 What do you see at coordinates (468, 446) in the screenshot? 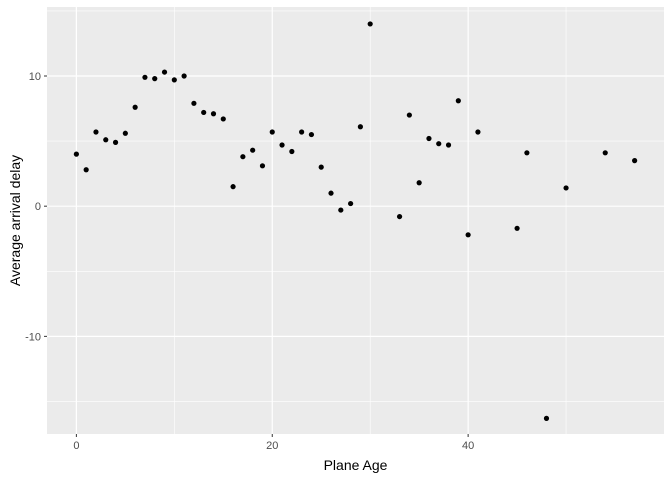
I see `x-tick-label: 40` at bounding box center [468, 446].